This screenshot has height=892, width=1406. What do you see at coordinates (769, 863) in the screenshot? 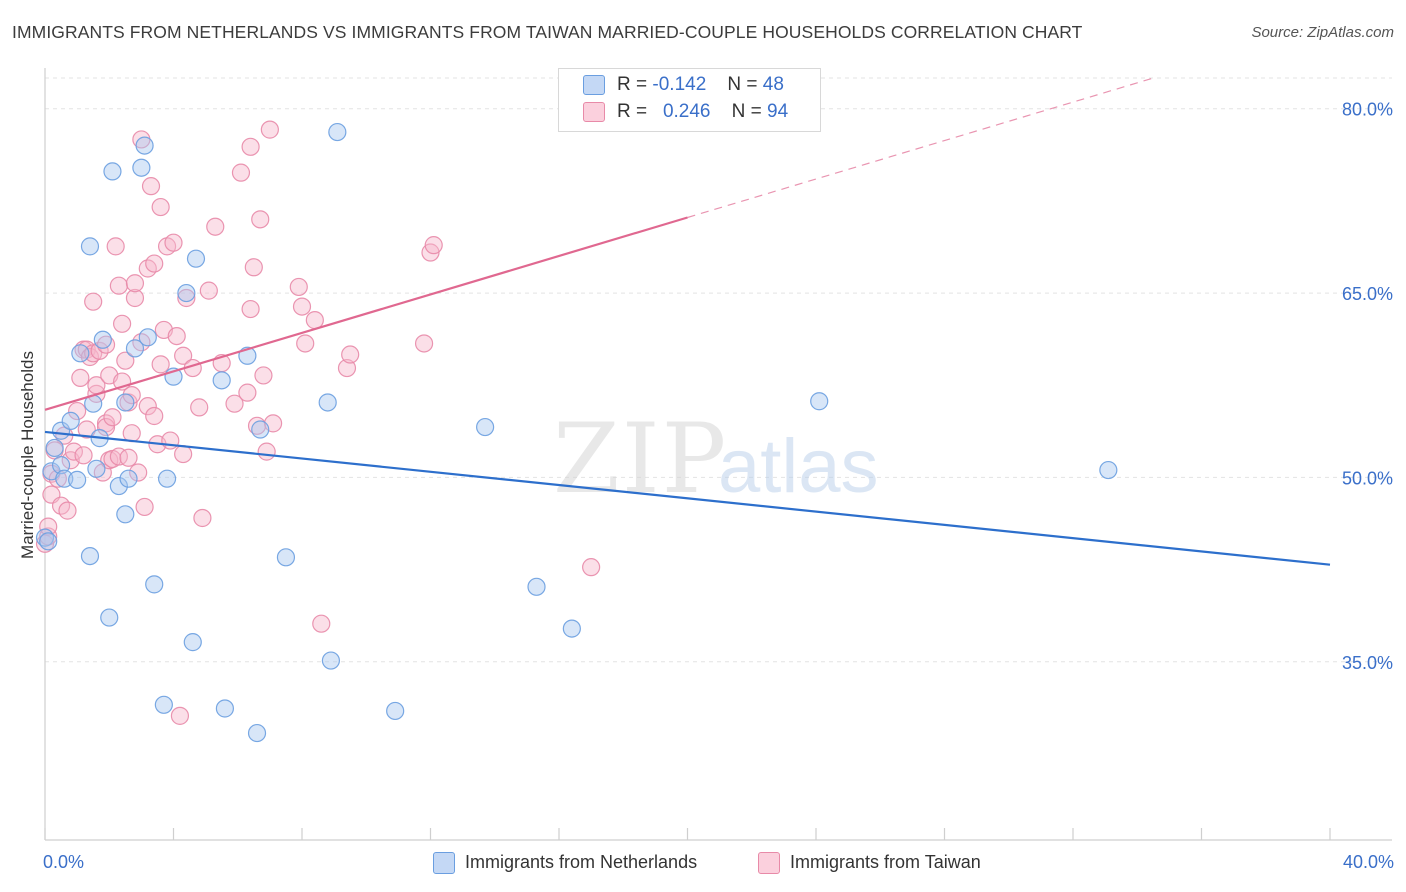
I see `taiwan-legend-swatch` at bounding box center [769, 863].